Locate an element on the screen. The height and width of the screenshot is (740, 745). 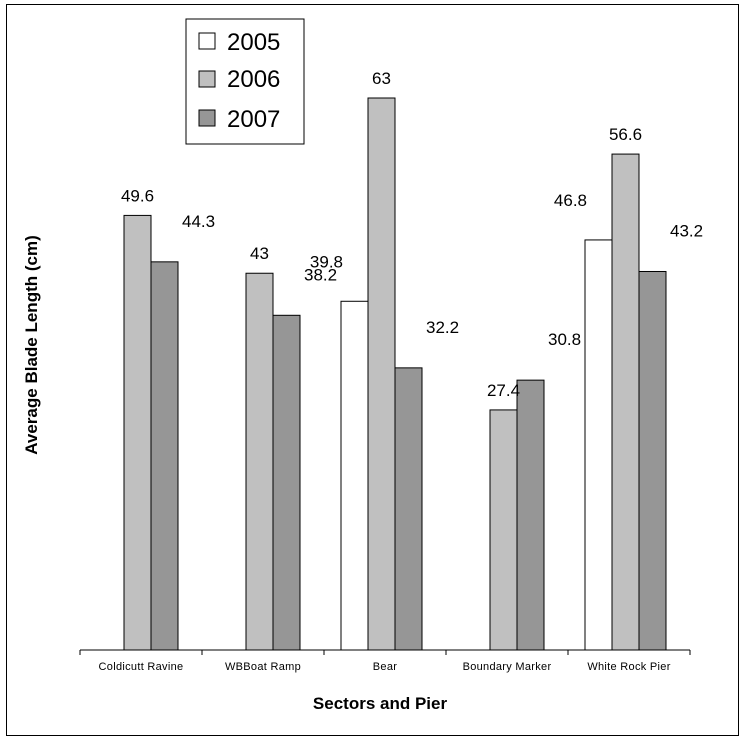
legend-swatch-2005 is located at coordinates (207, 41).